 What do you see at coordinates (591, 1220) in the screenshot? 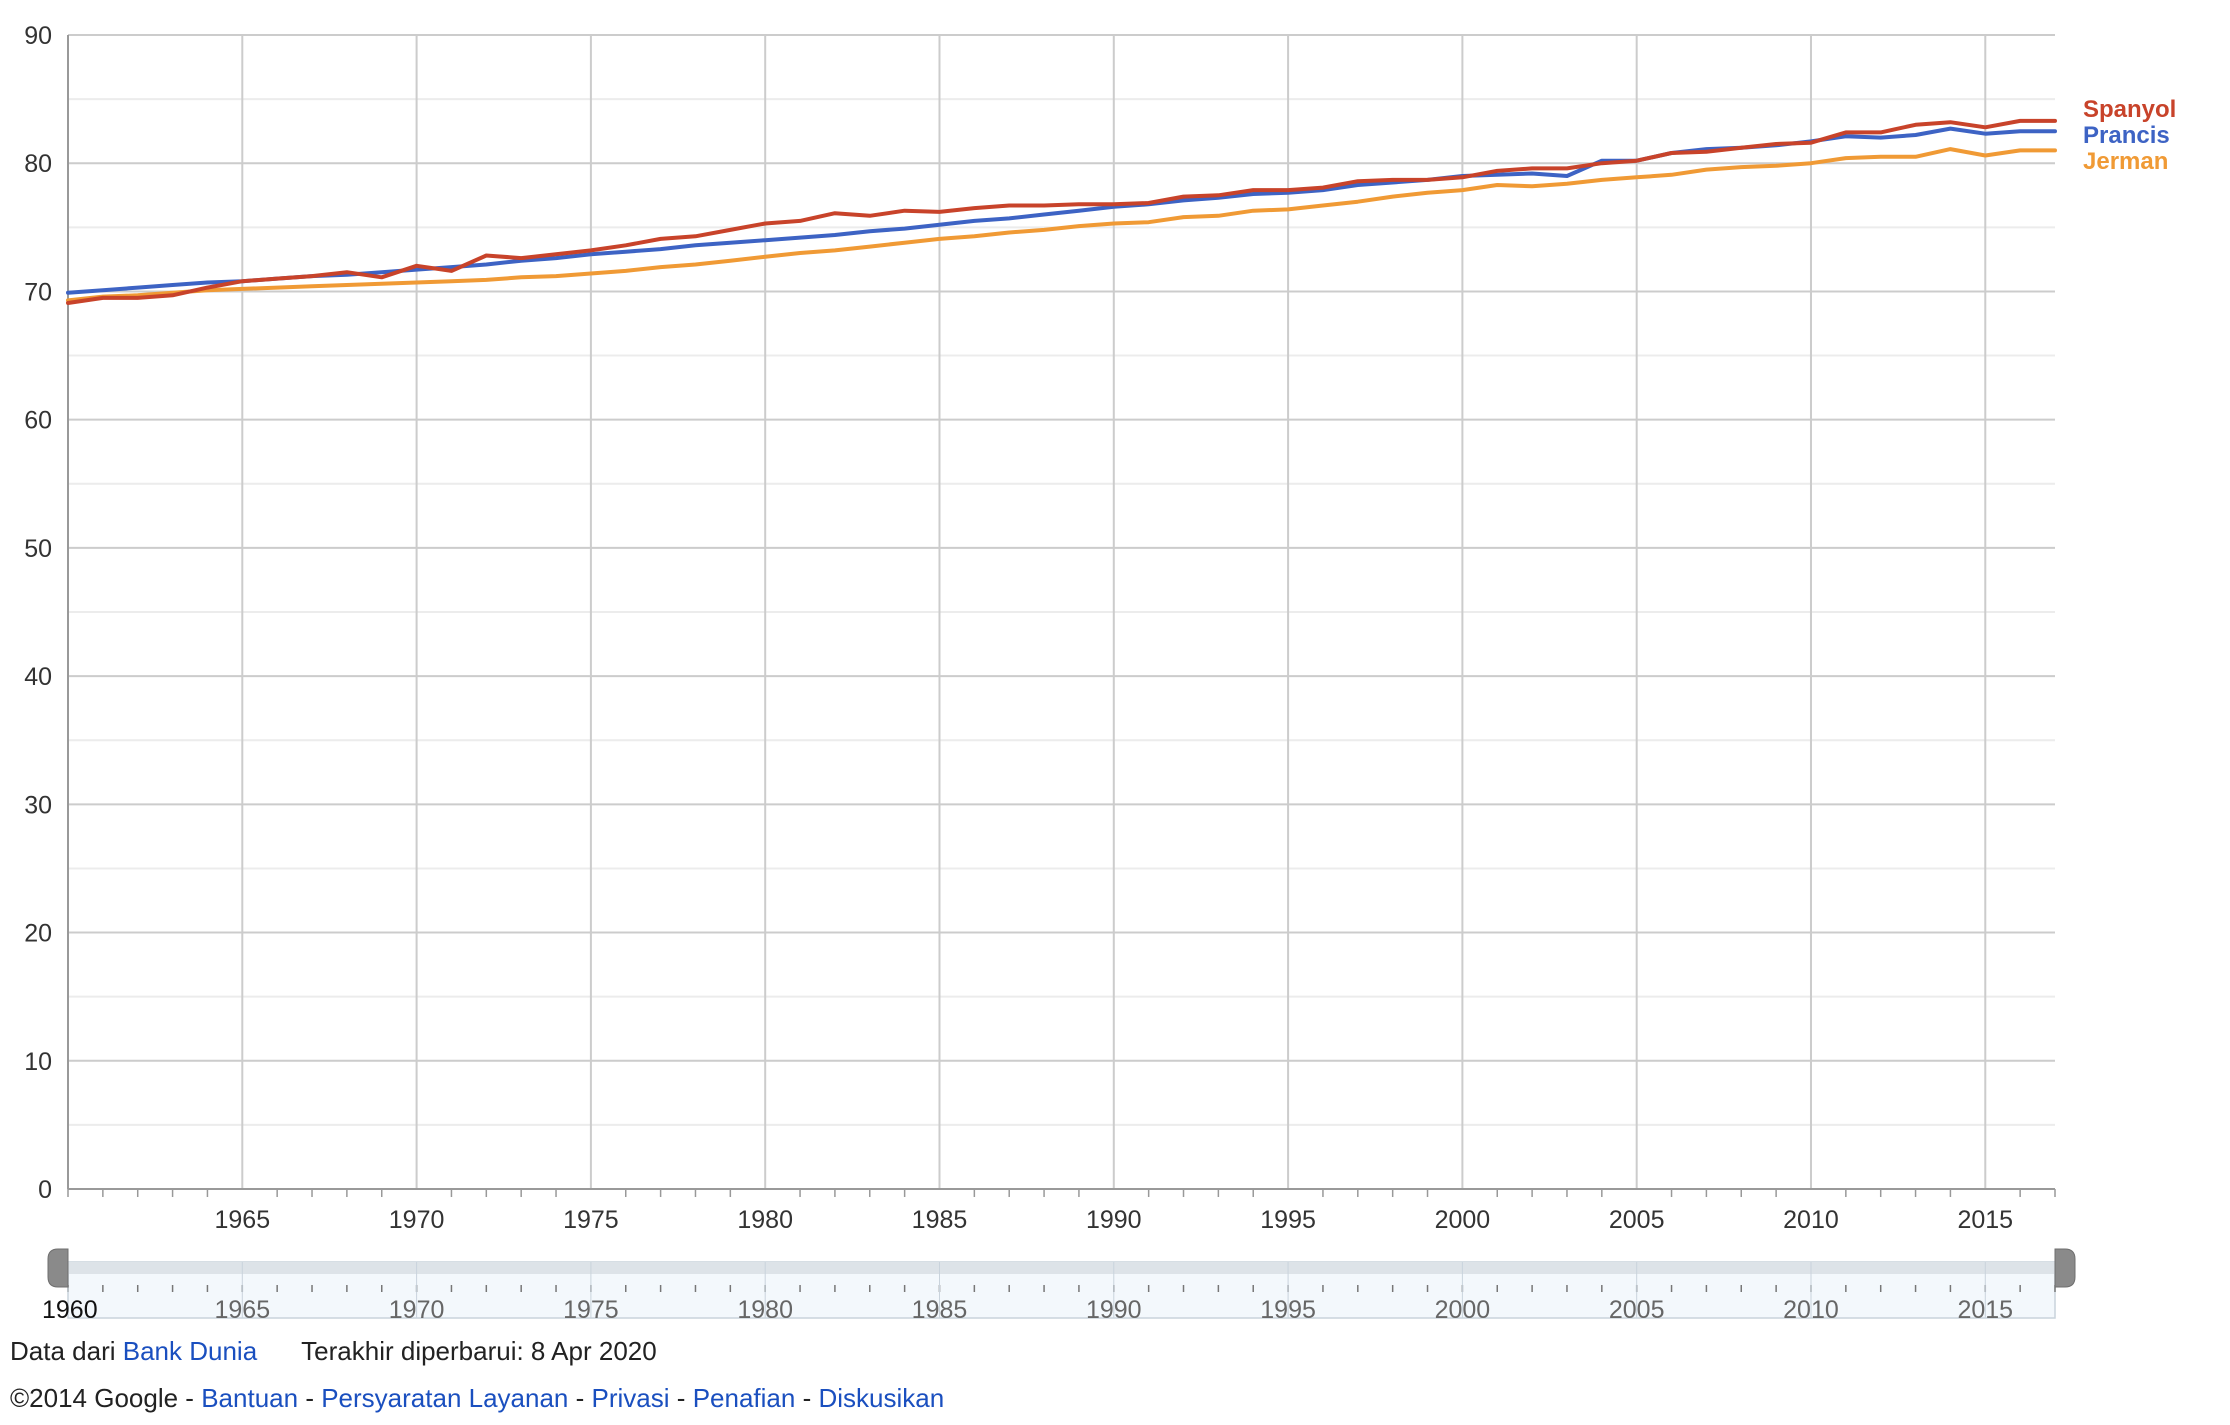
I see `x-tick-label: 1975` at bounding box center [591, 1220].